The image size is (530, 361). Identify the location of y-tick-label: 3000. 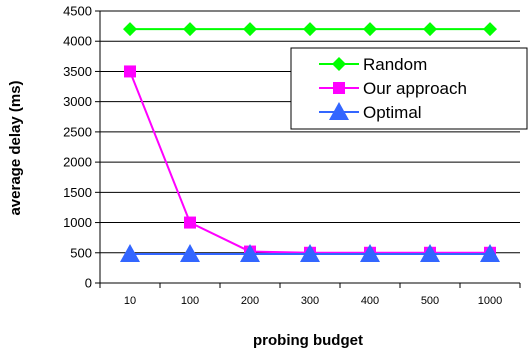
(77, 101).